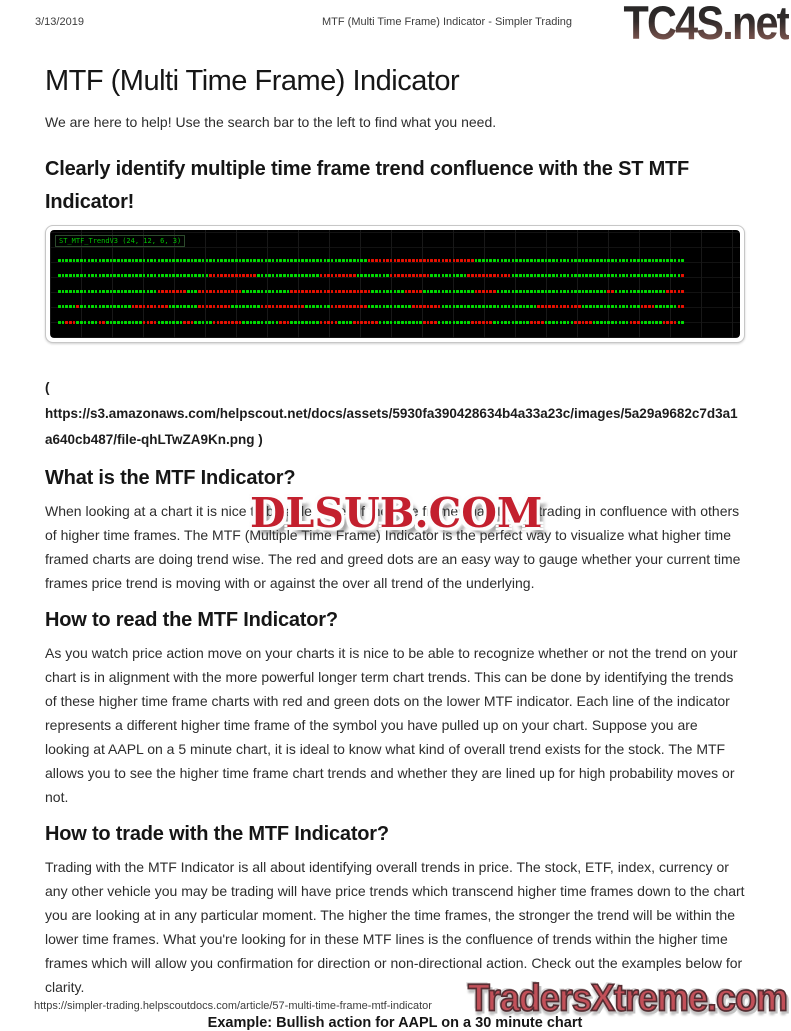 The width and height of the screenshot is (791, 1031). Describe the element at coordinates (252, 81) in the screenshot. I see `page-title: MTF (Multi Time Frame) Indicator` at that location.